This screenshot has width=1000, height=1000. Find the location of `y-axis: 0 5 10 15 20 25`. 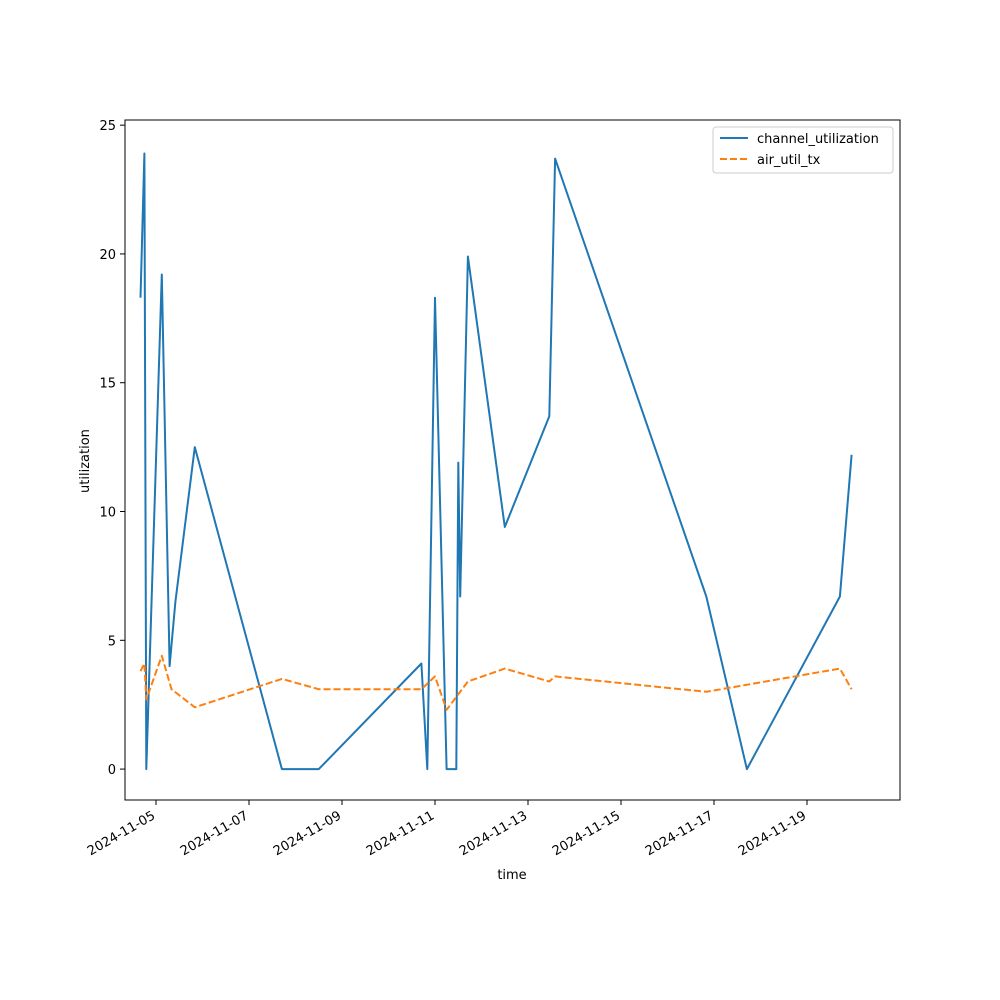

y-axis: 0 5 10 15 20 25 is located at coordinates (112, 448).